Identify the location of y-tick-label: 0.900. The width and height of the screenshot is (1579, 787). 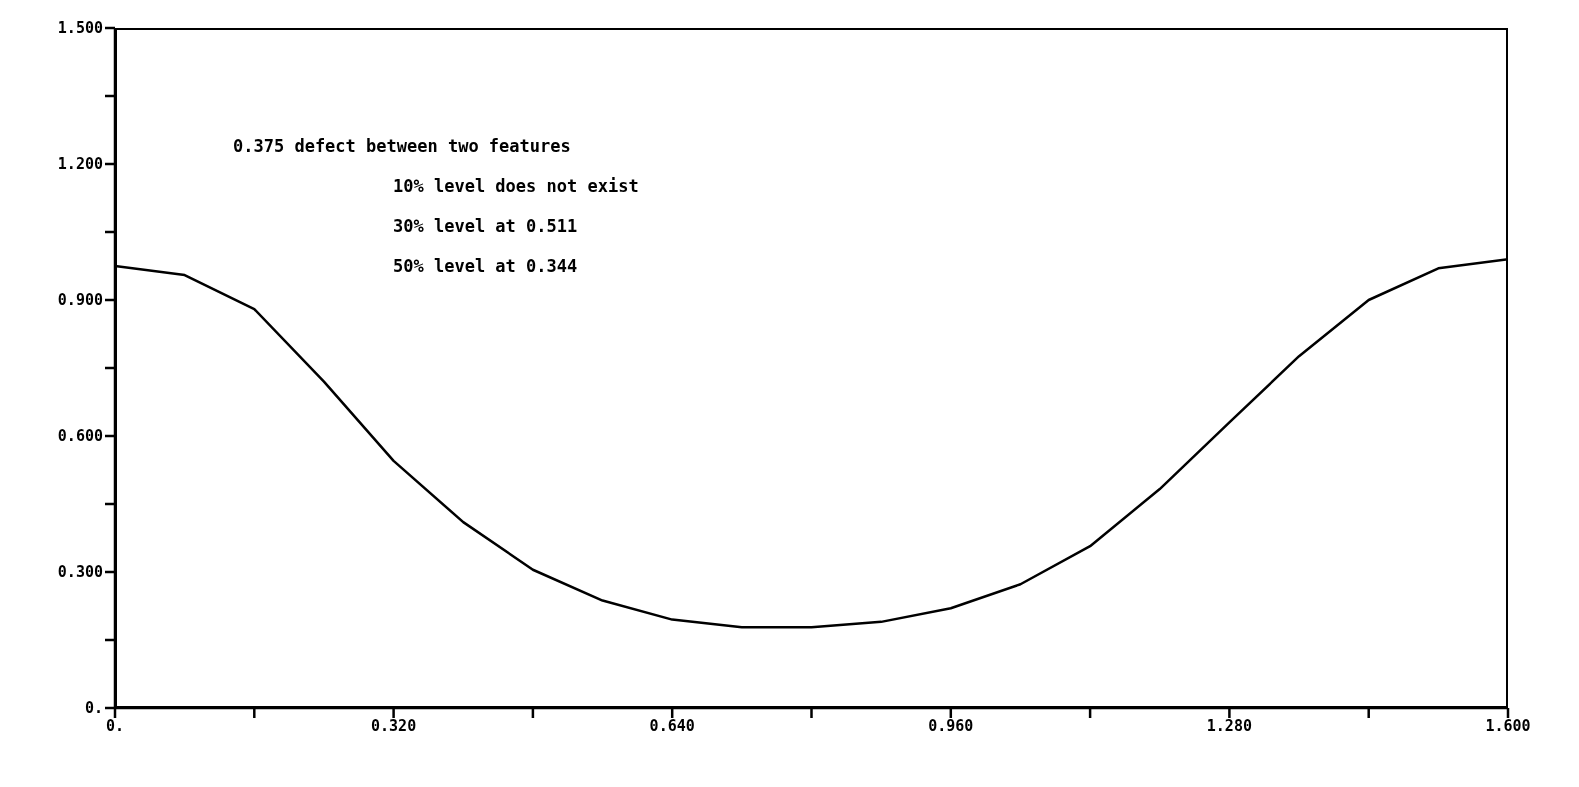
(80, 300).